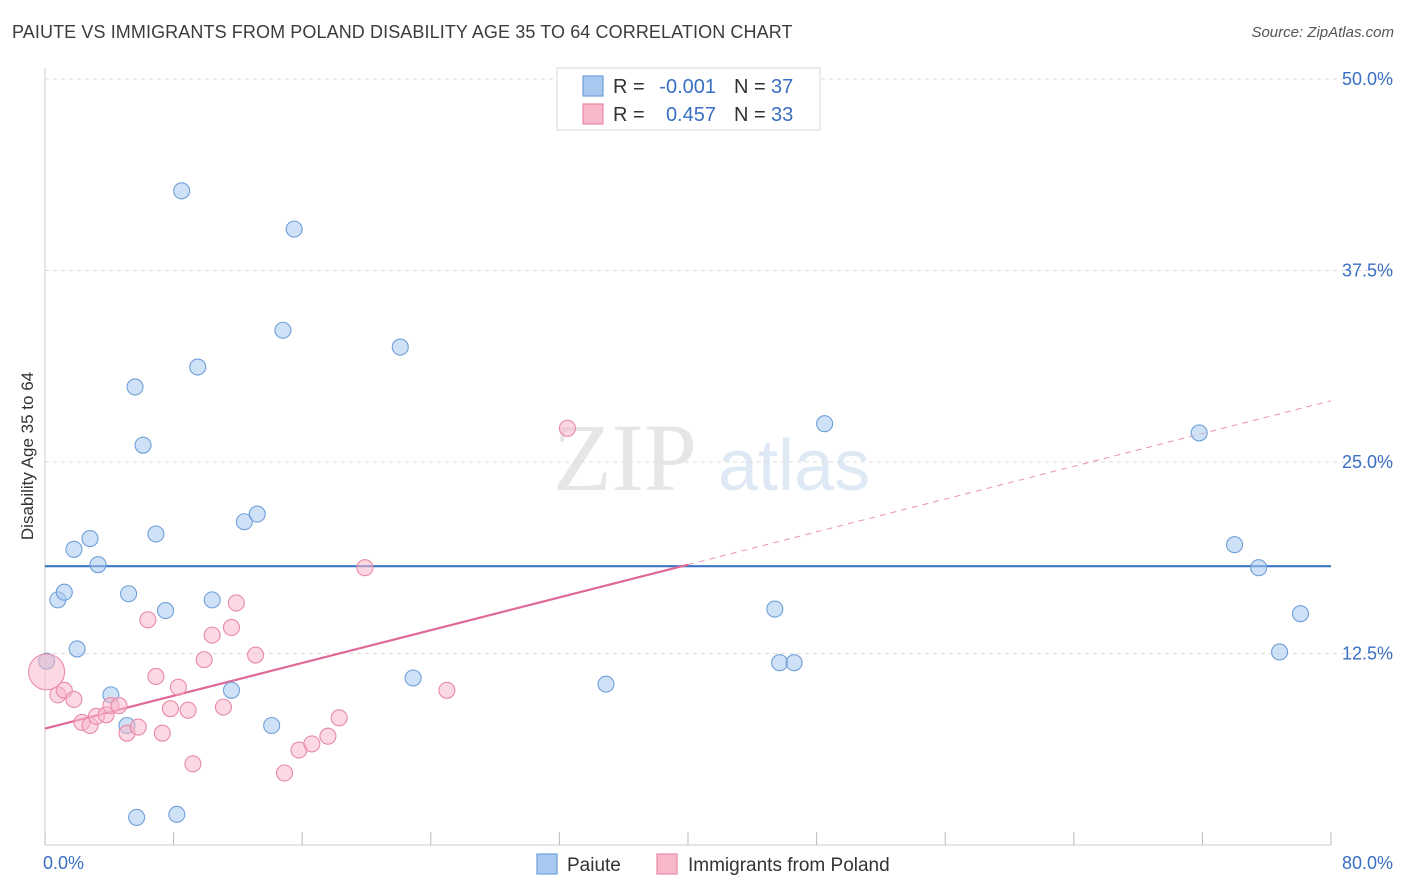 The image size is (1406, 892). Describe the element at coordinates (782, 115) in the screenshot. I see `stats-n-value-poland: 33` at that location.